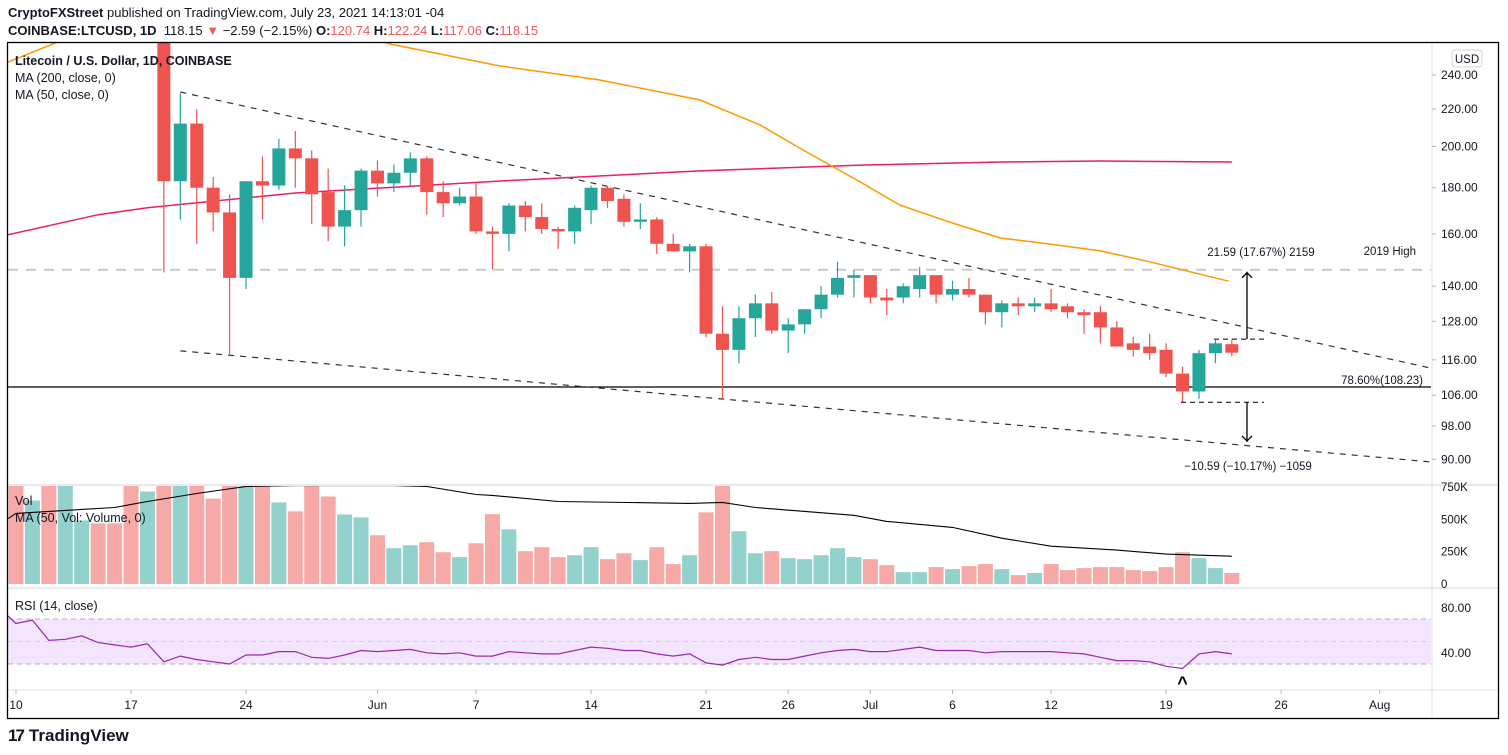  What do you see at coordinates (1467, 58) in the screenshot?
I see `currency-badge: USD` at bounding box center [1467, 58].